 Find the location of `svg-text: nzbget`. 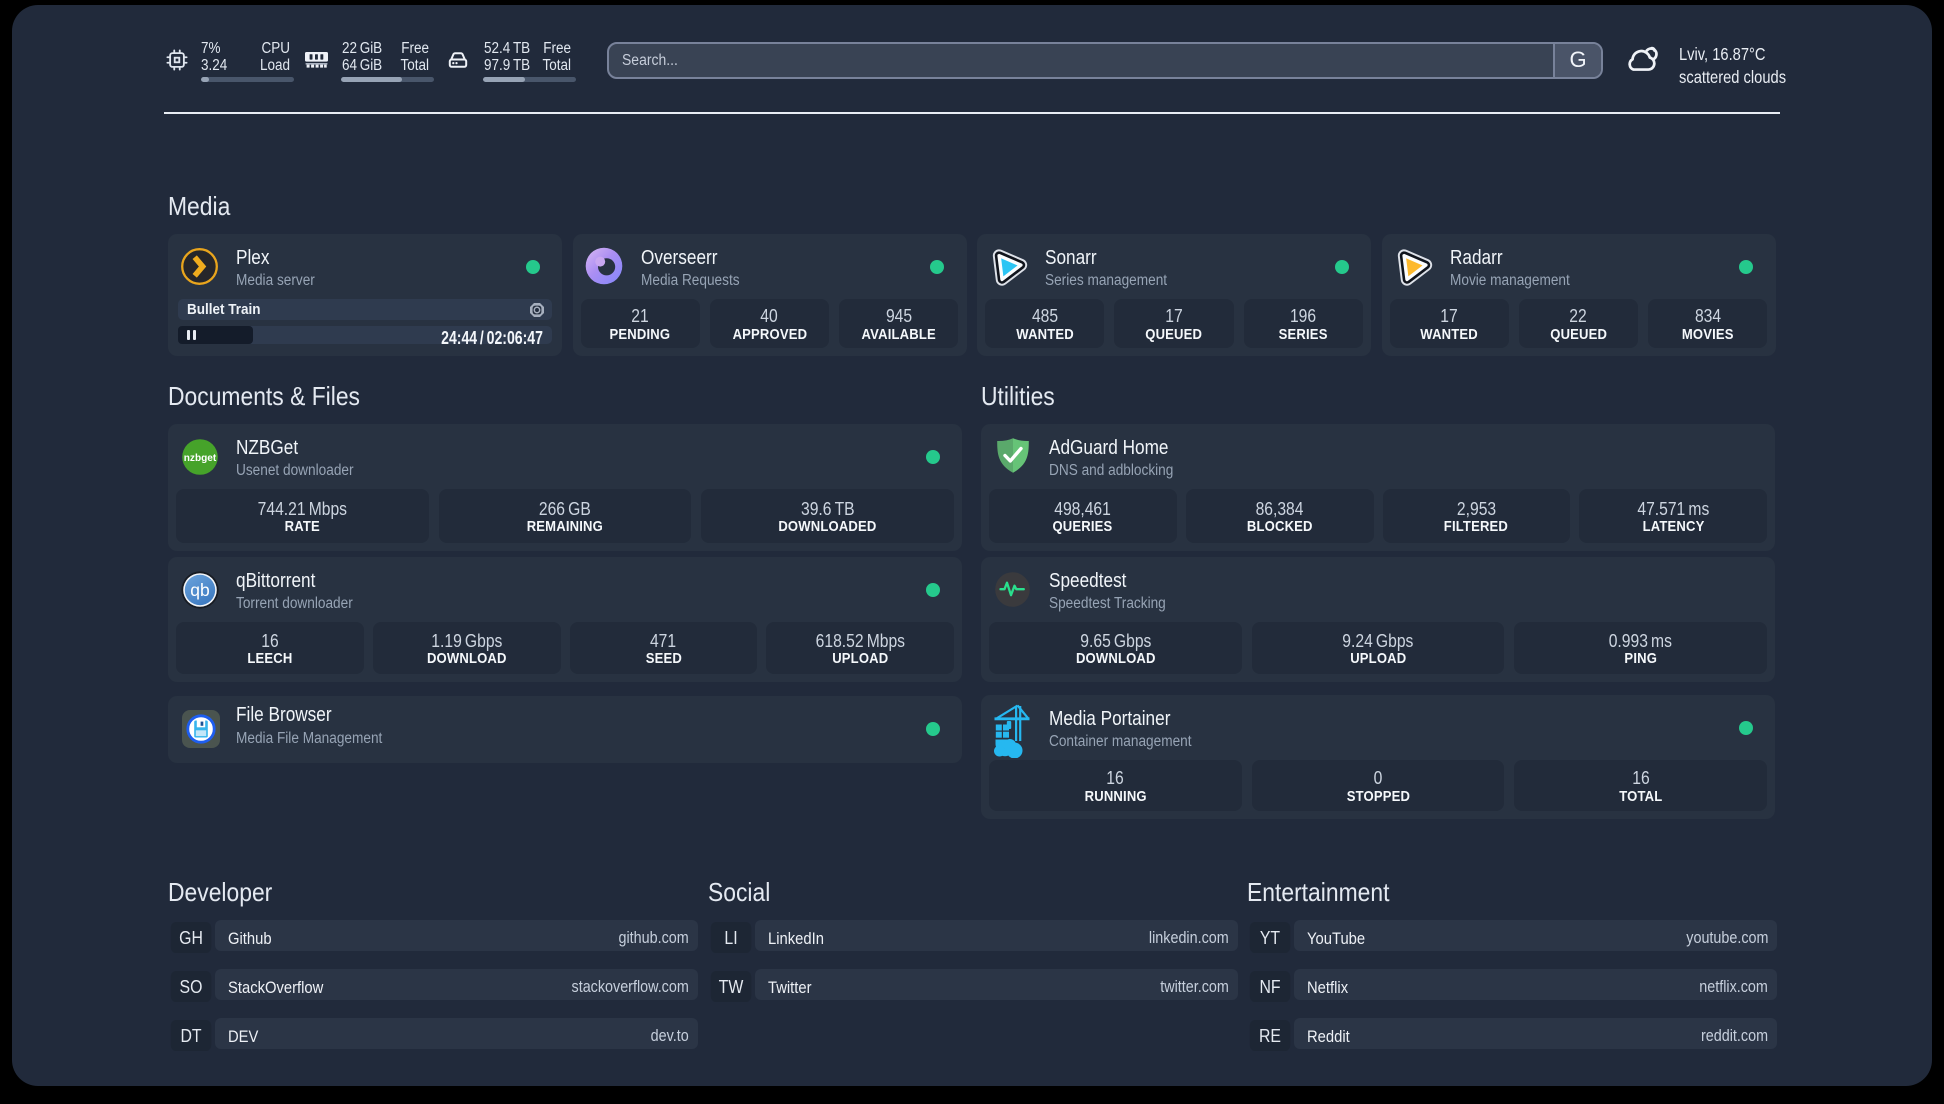

svg-text: nzbget is located at coordinates (200, 458).